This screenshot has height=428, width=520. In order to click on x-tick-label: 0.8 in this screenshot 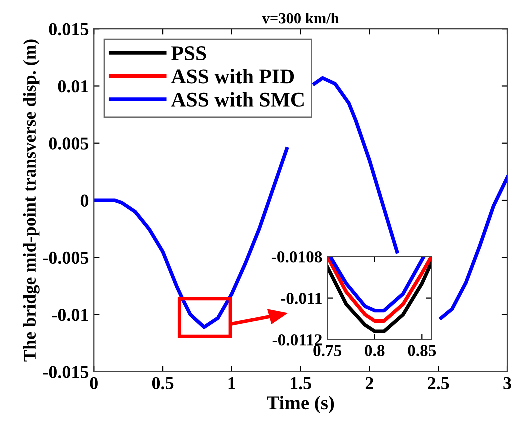, I will do `click(375, 350)`.